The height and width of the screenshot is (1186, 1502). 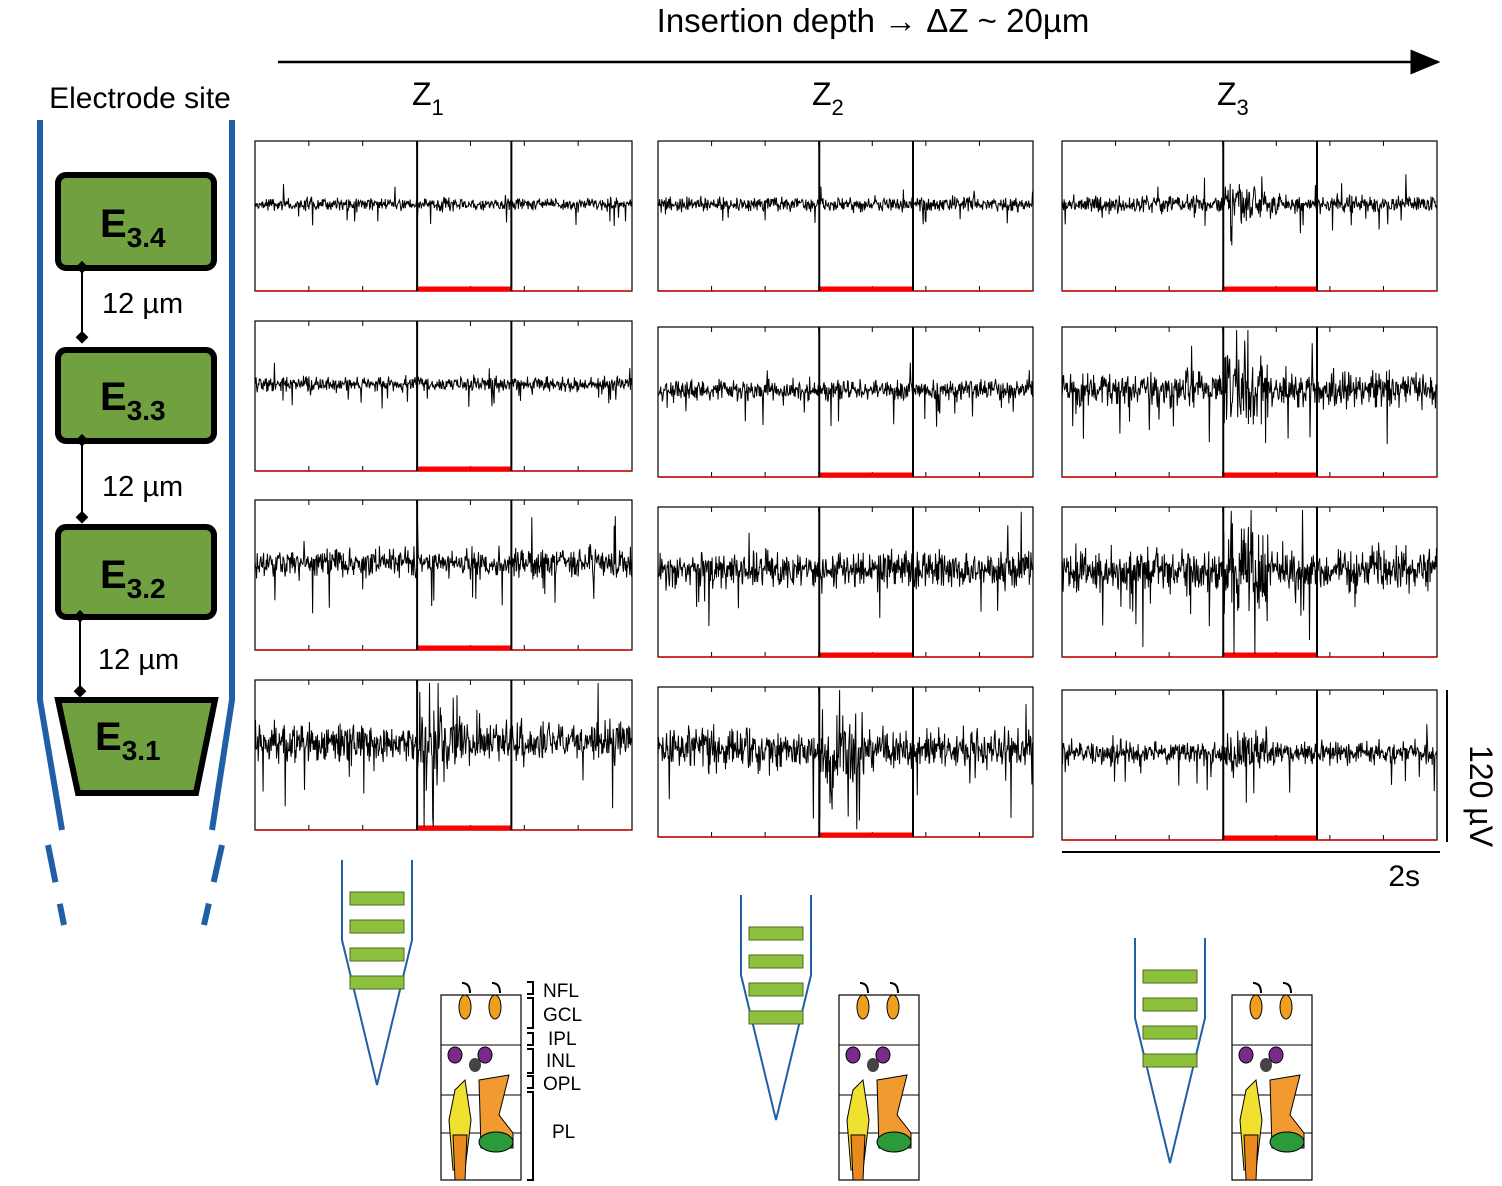 I want to click on sites, so click(x=136, y=484).